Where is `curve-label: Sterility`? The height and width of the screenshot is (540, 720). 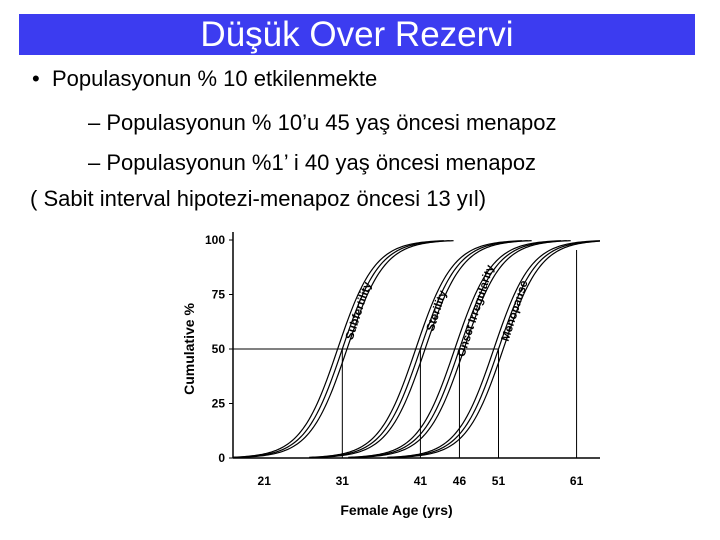 curve-label: Sterility is located at coordinates (437, 311).